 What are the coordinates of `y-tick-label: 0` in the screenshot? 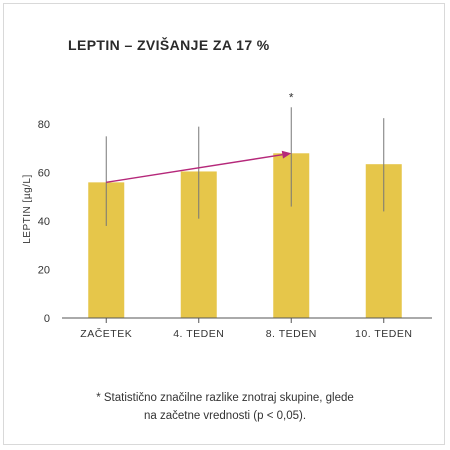 It's located at (47, 319).